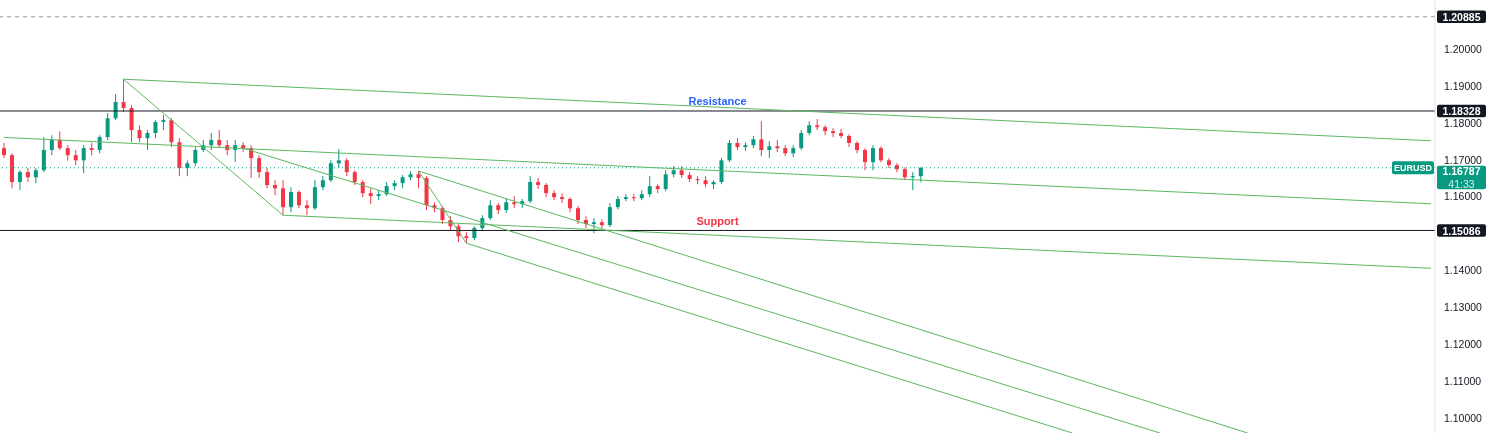 The width and height of the screenshot is (1488, 433). What do you see at coordinates (1461, 183) in the screenshot?
I see `text: 41:33` at bounding box center [1461, 183].